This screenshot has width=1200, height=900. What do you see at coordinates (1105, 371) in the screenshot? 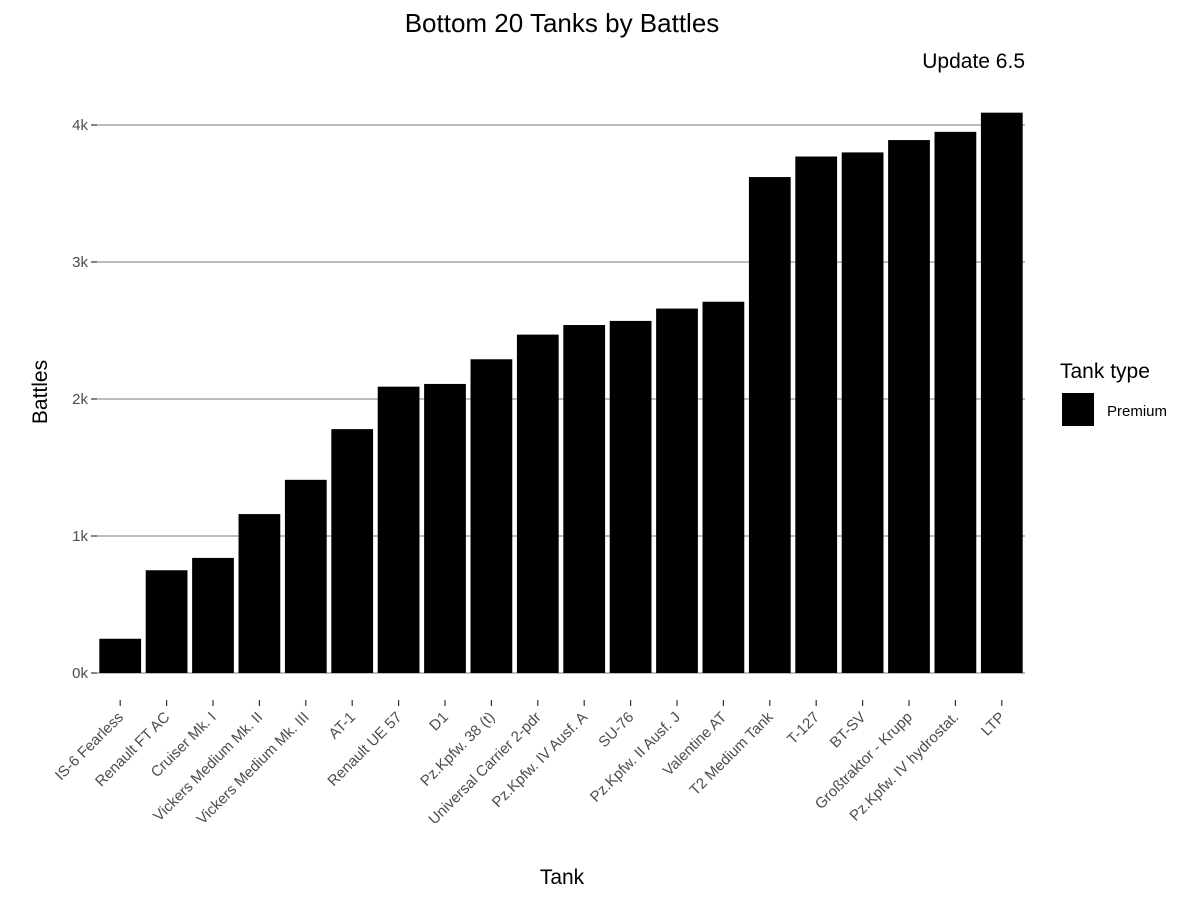
I see `legend-title: Tank type` at bounding box center [1105, 371].